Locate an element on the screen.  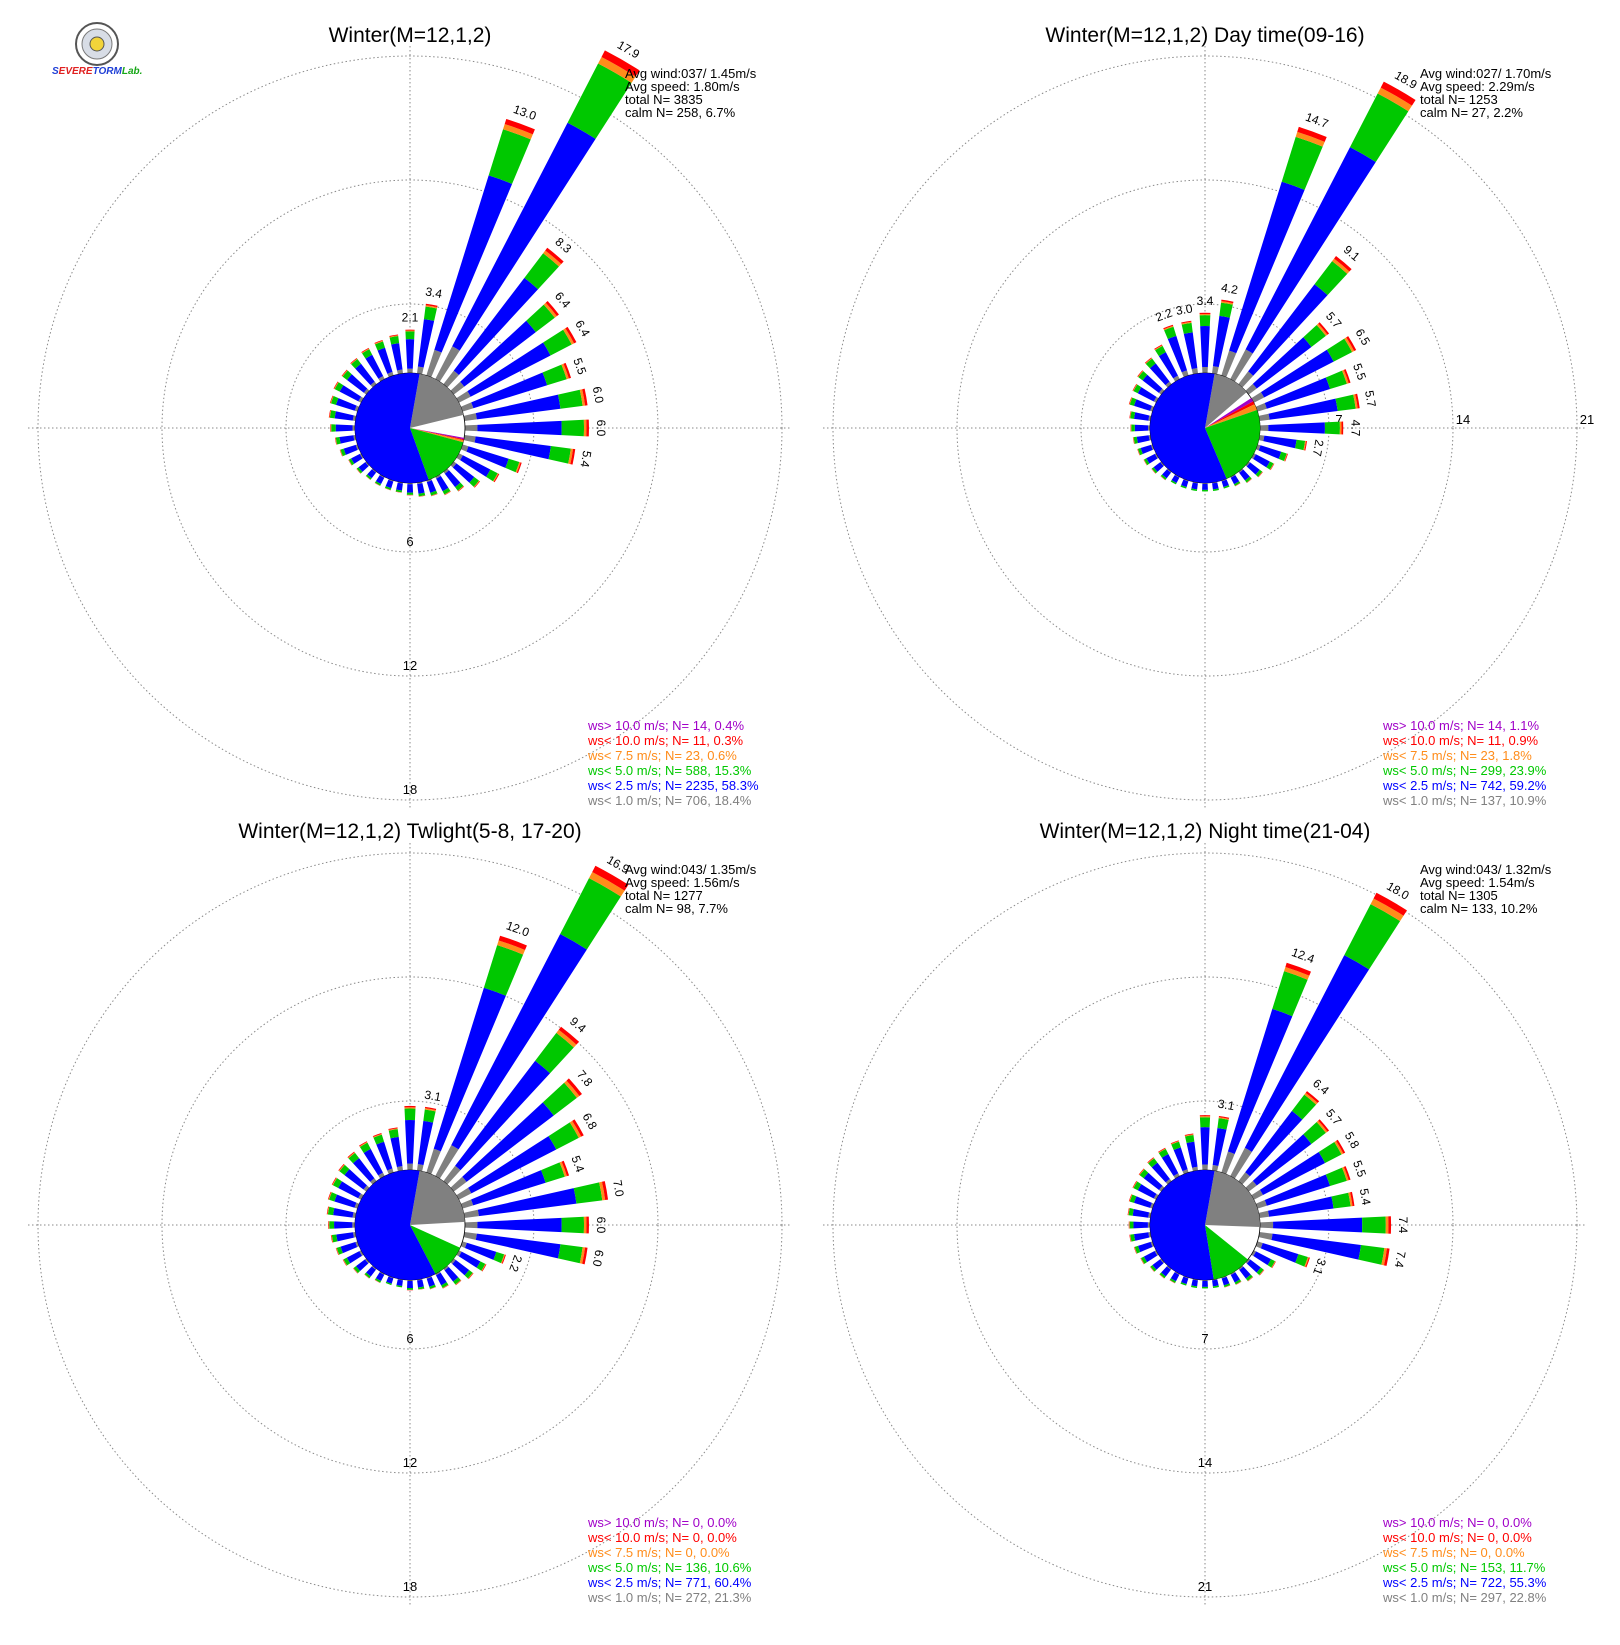
logo-seal-icon is located at coordinates (97, 45).